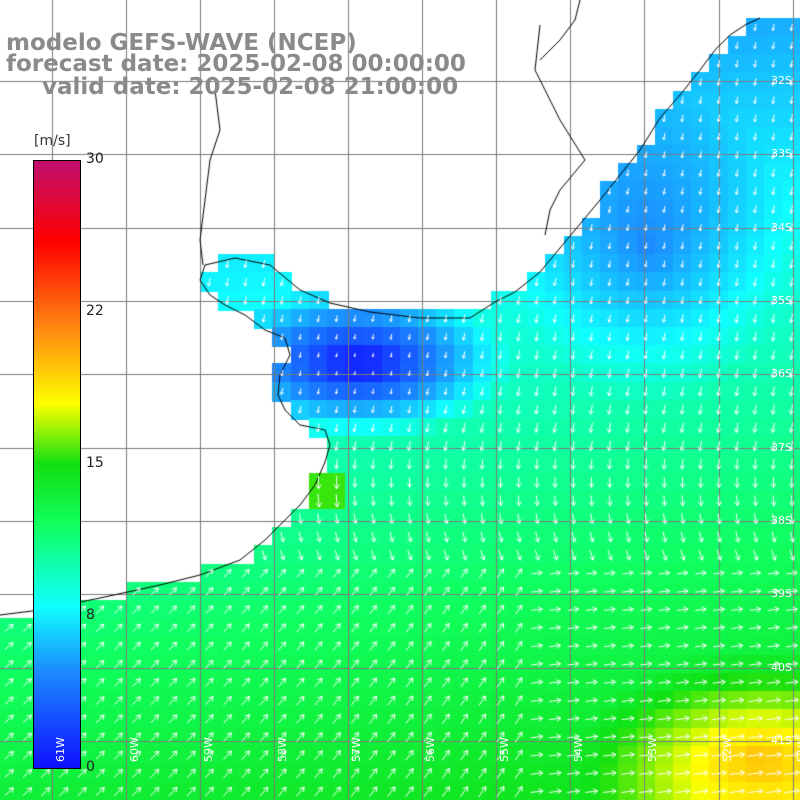 This screenshot has width=800, height=800. What do you see at coordinates (60, 749) in the screenshot?
I see `longitude-label: 61W` at bounding box center [60, 749].